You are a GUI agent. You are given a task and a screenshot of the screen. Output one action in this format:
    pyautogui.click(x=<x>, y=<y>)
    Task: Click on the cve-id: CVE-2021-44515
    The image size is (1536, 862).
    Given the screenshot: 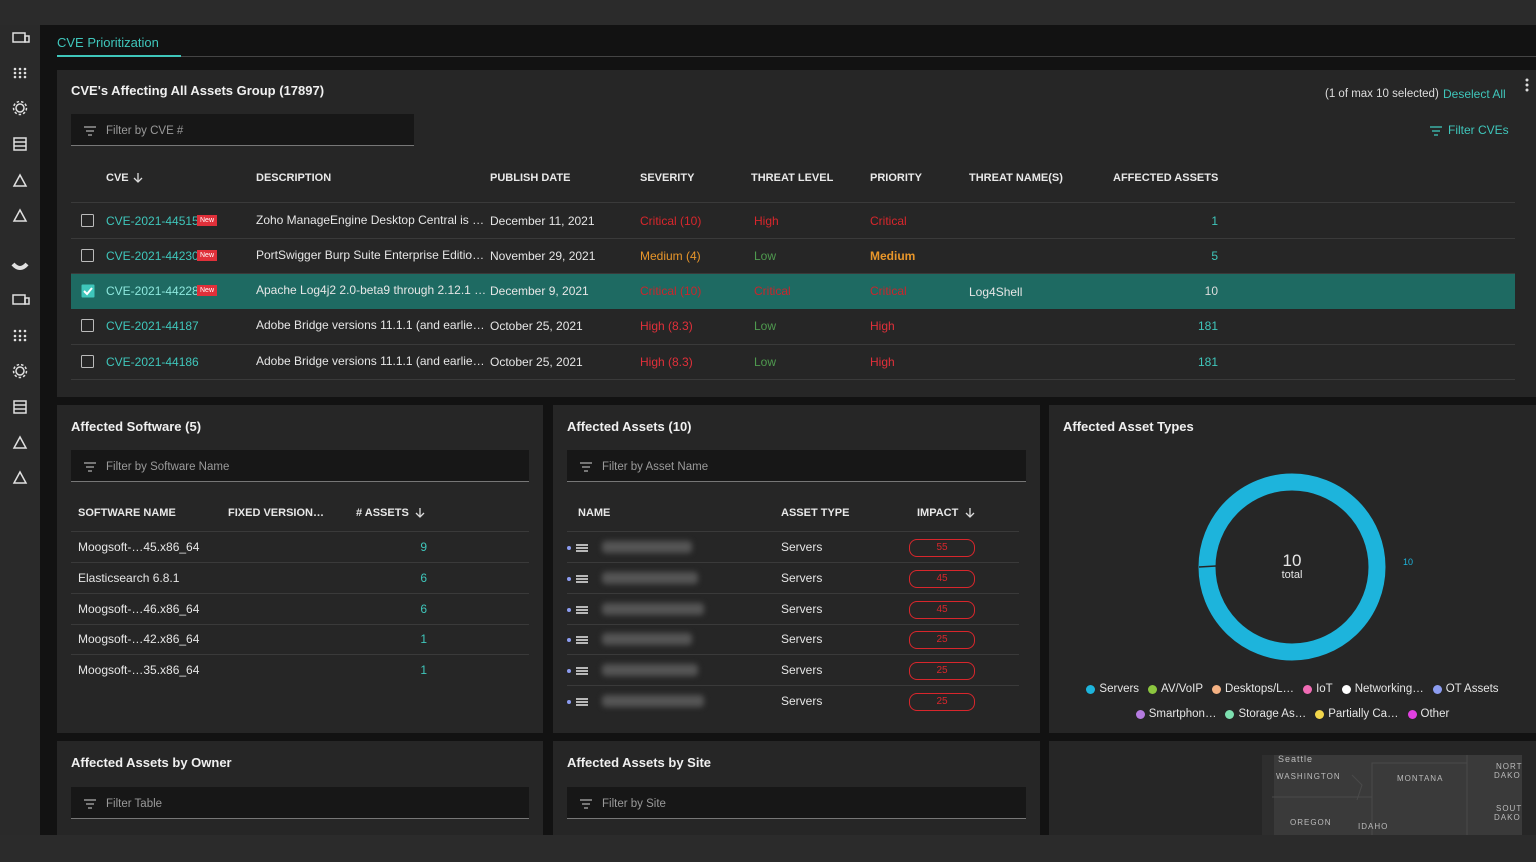 What is the action you would take?
    pyautogui.click(x=152, y=221)
    